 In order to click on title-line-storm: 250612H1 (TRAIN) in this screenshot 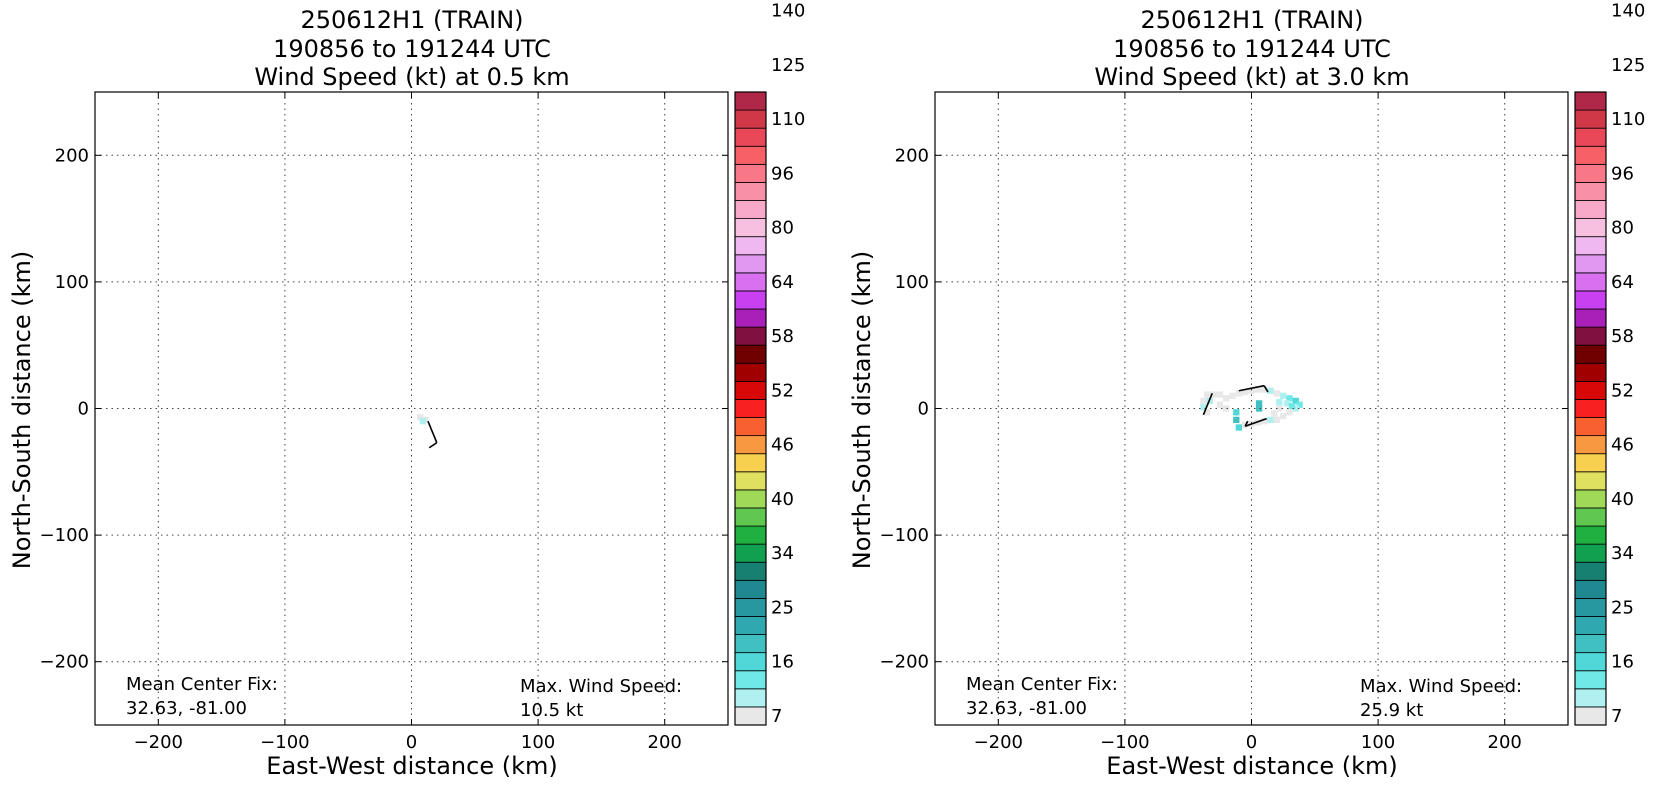, I will do `click(1251, 20)`.